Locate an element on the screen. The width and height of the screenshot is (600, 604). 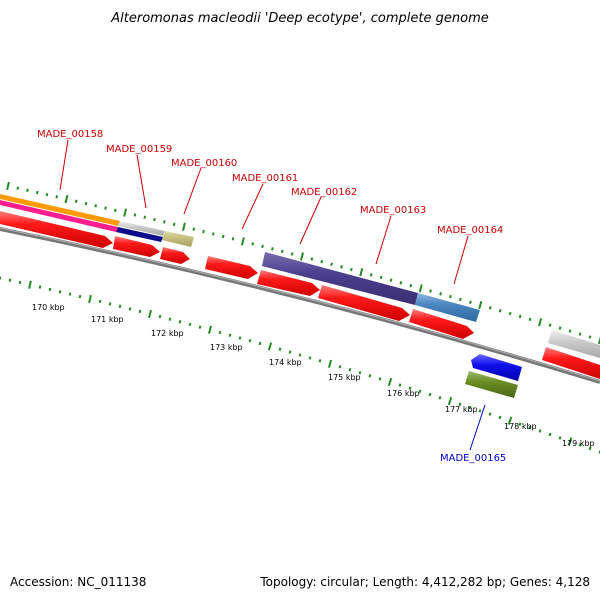
scale-label: 175 kbp is located at coordinates (344, 377).